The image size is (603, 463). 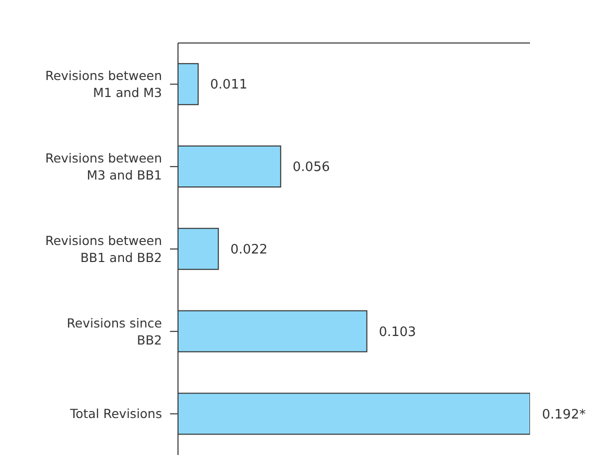 What do you see at coordinates (564, 414) in the screenshot?
I see `data-label: 0.192*` at bounding box center [564, 414].